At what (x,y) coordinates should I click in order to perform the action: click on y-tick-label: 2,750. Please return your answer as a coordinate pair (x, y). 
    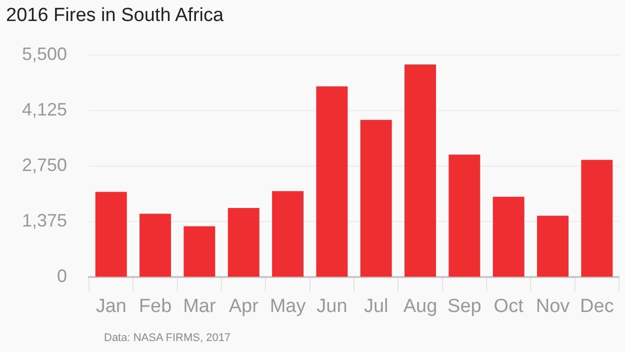
    Looking at the image, I should click on (45, 164).